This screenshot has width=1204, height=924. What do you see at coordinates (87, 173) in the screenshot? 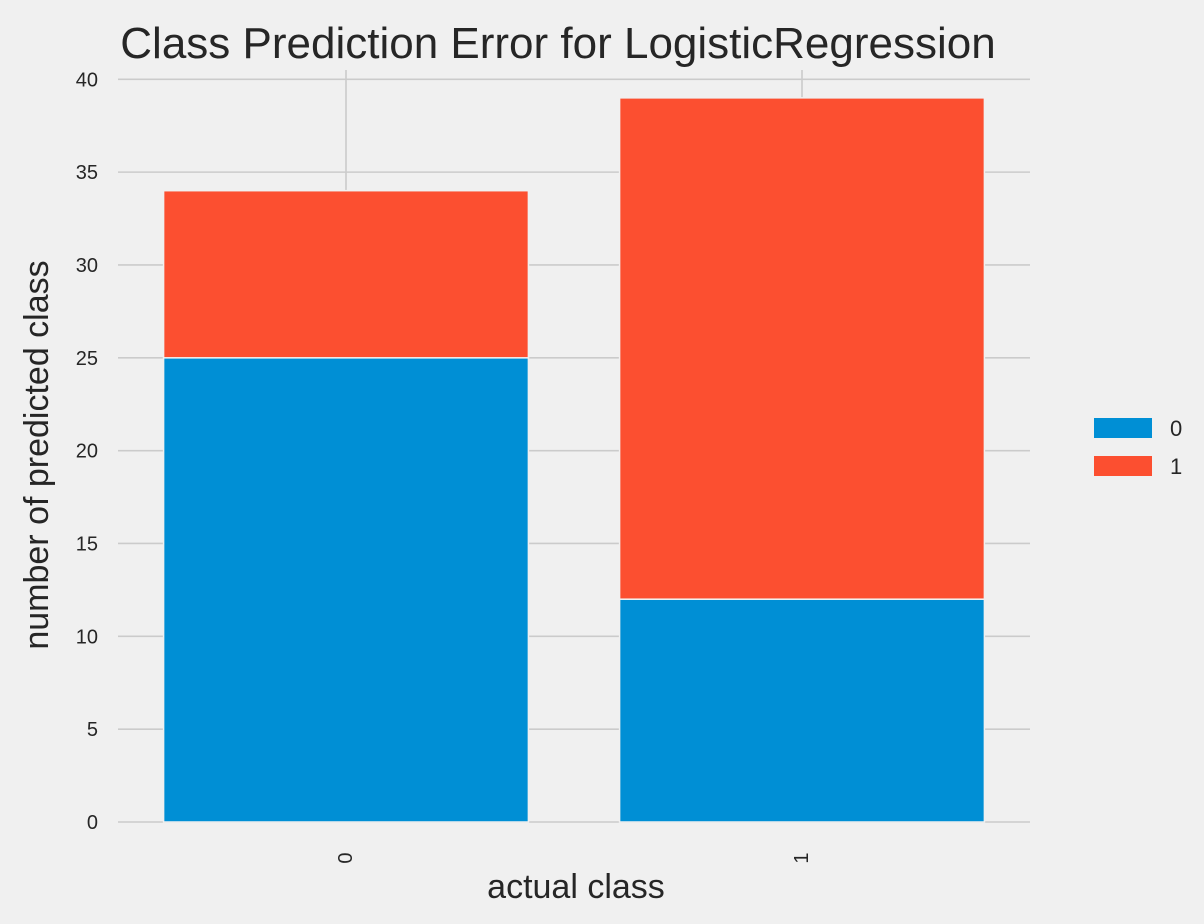
I see `y-tick-label: 35` at bounding box center [87, 173].